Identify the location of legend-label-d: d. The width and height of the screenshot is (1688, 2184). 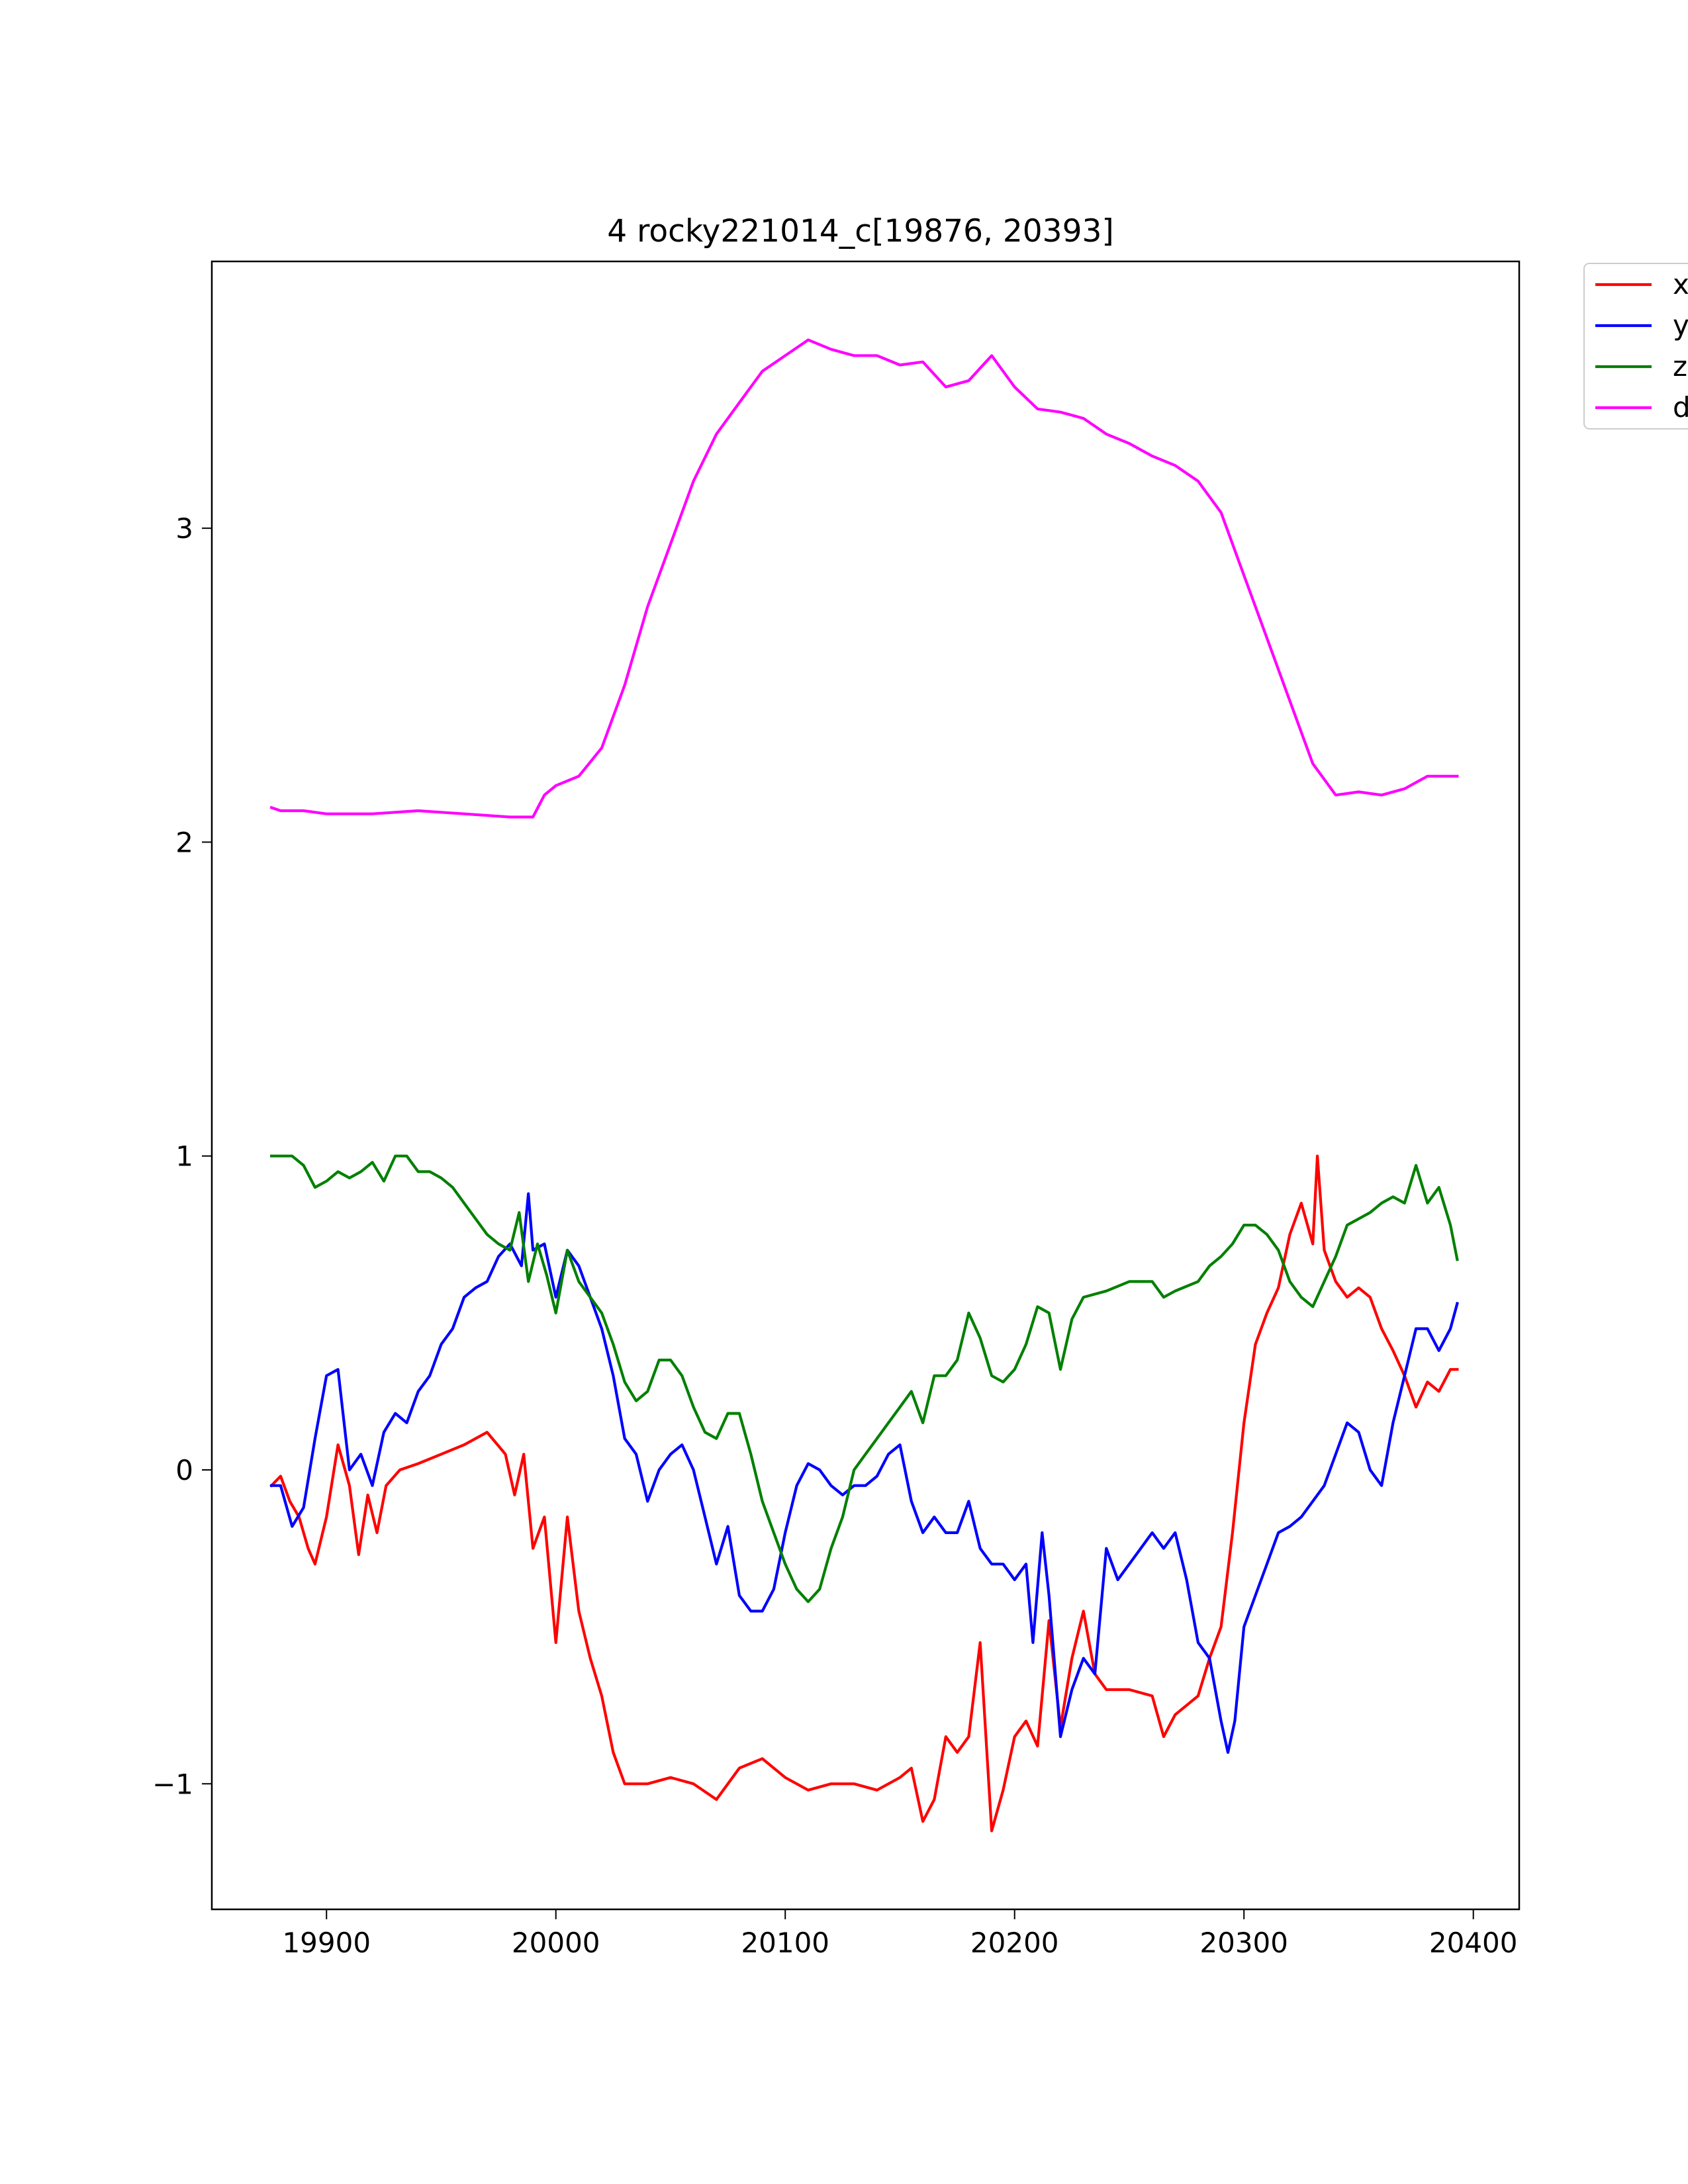
(1680, 407).